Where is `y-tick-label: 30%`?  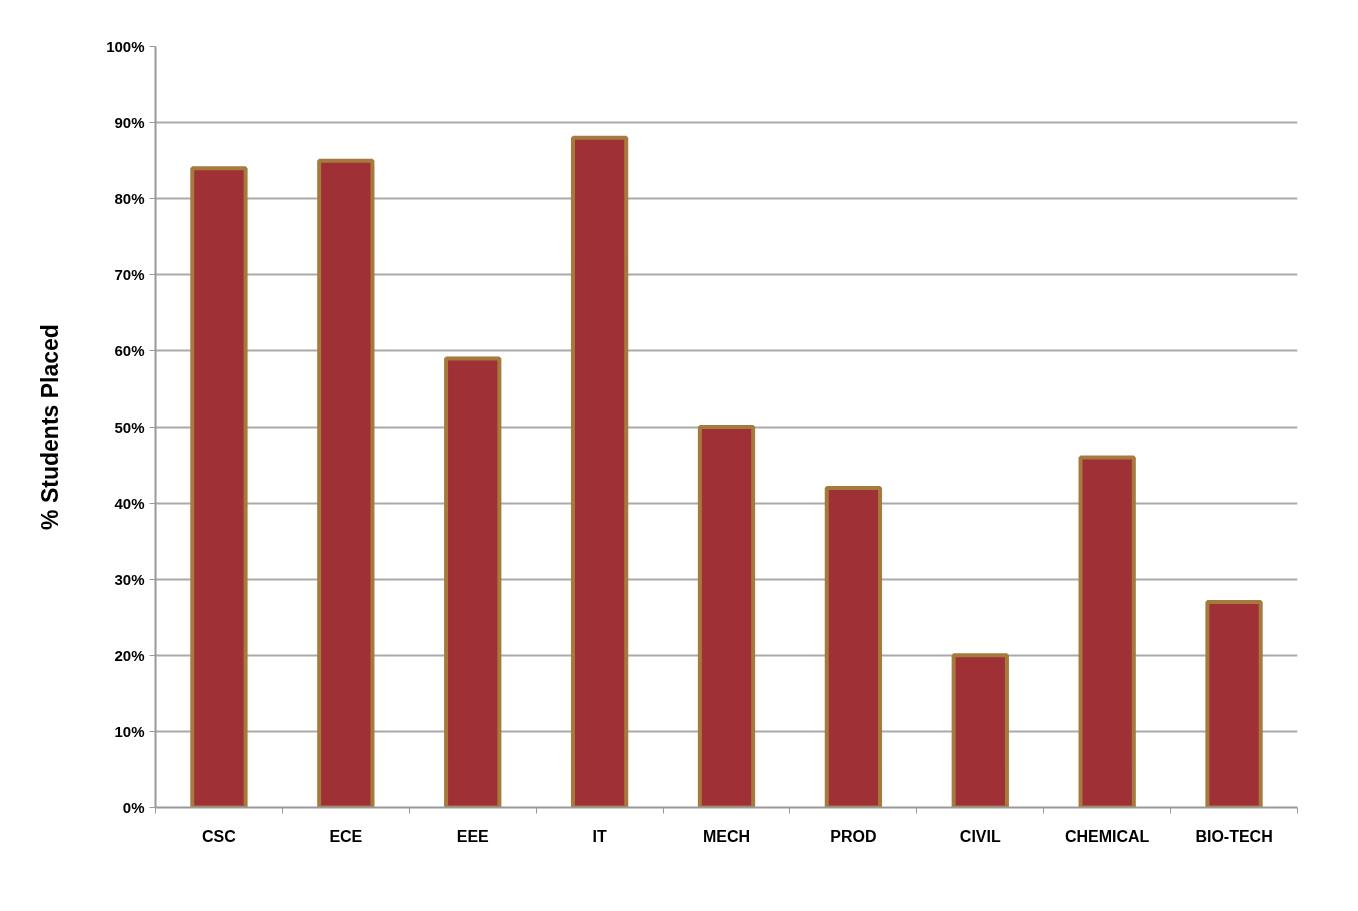 y-tick-label: 30% is located at coordinates (129, 579).